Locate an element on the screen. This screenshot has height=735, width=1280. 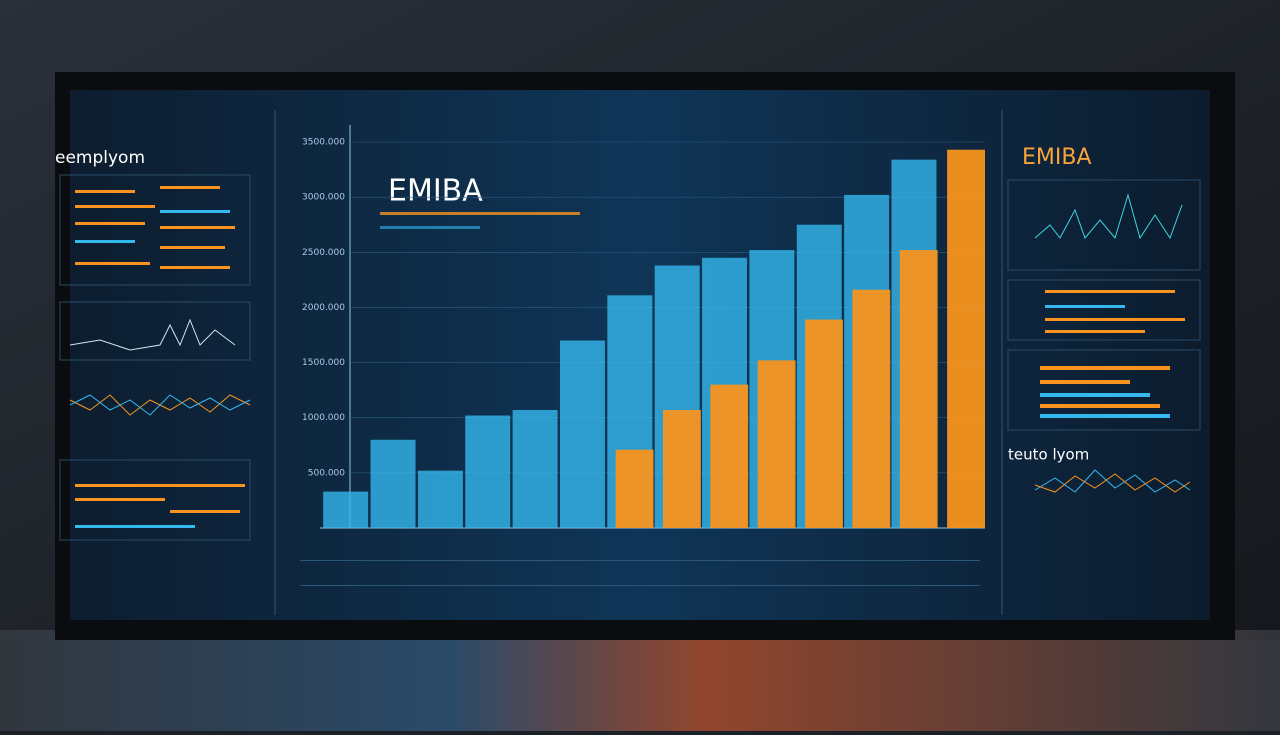
y-tick-label: 3000.000 is located at coordinates (323, 198).